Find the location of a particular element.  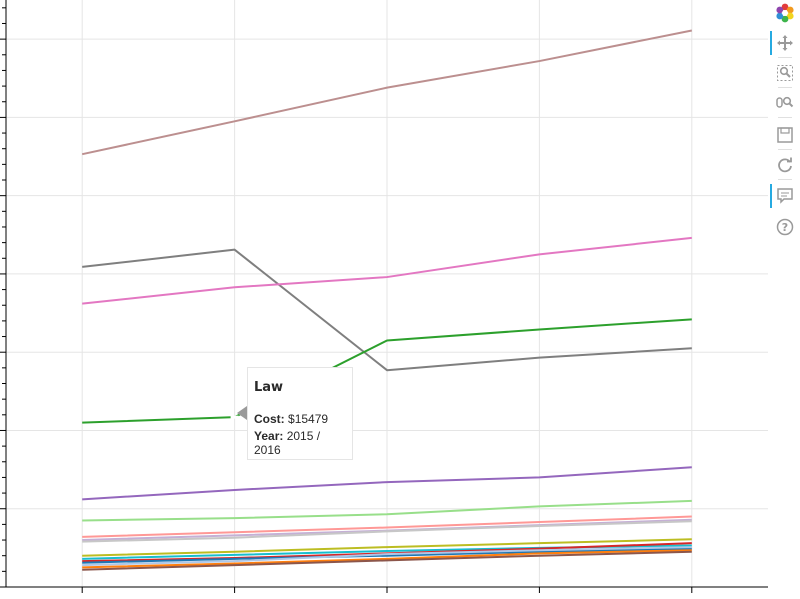

reset-icon is located at coordinates (785, 165).